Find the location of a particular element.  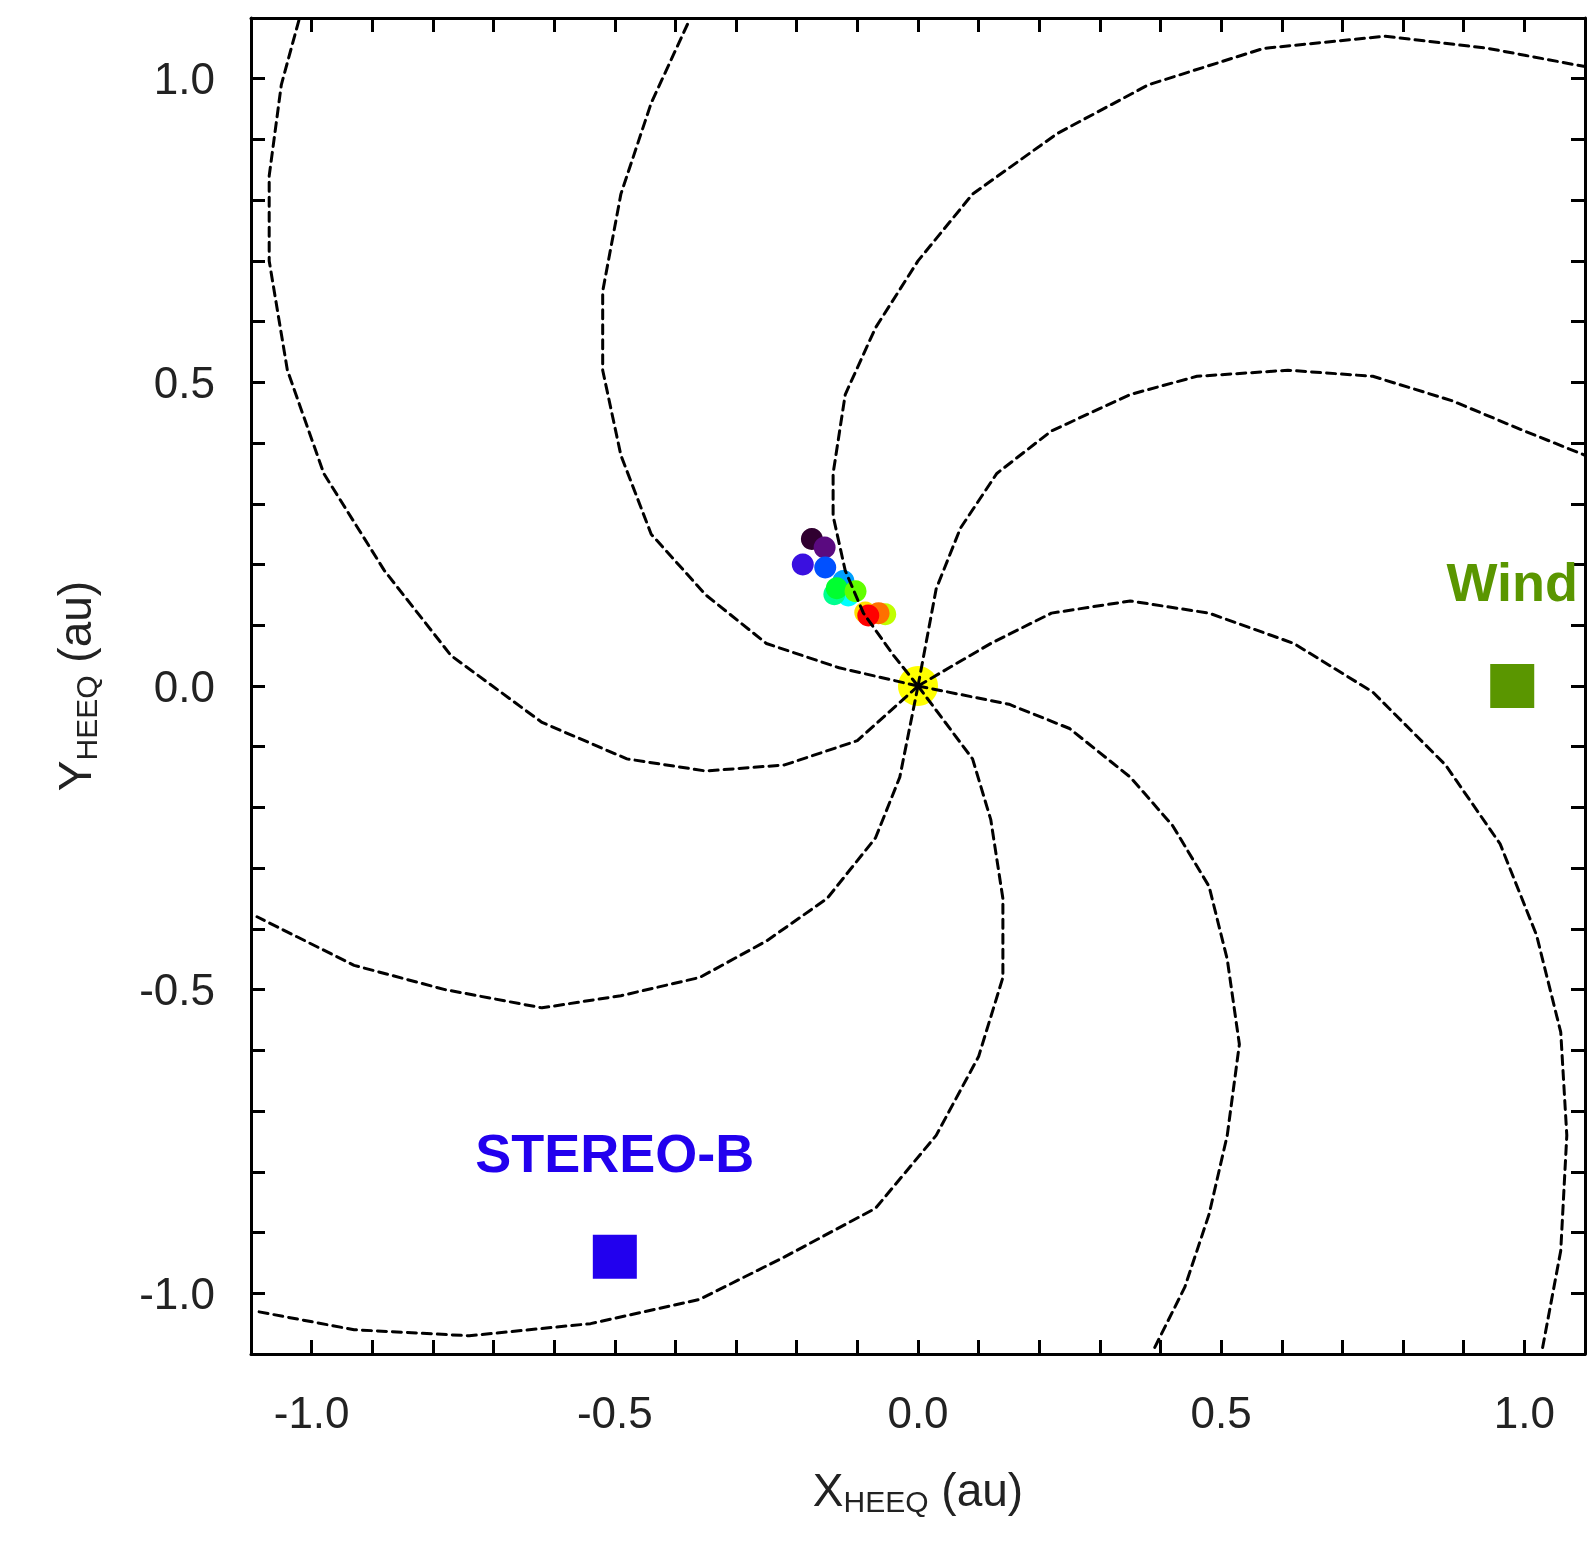

x-tick-label: 0.0 is located at coordinates (918, 1412).